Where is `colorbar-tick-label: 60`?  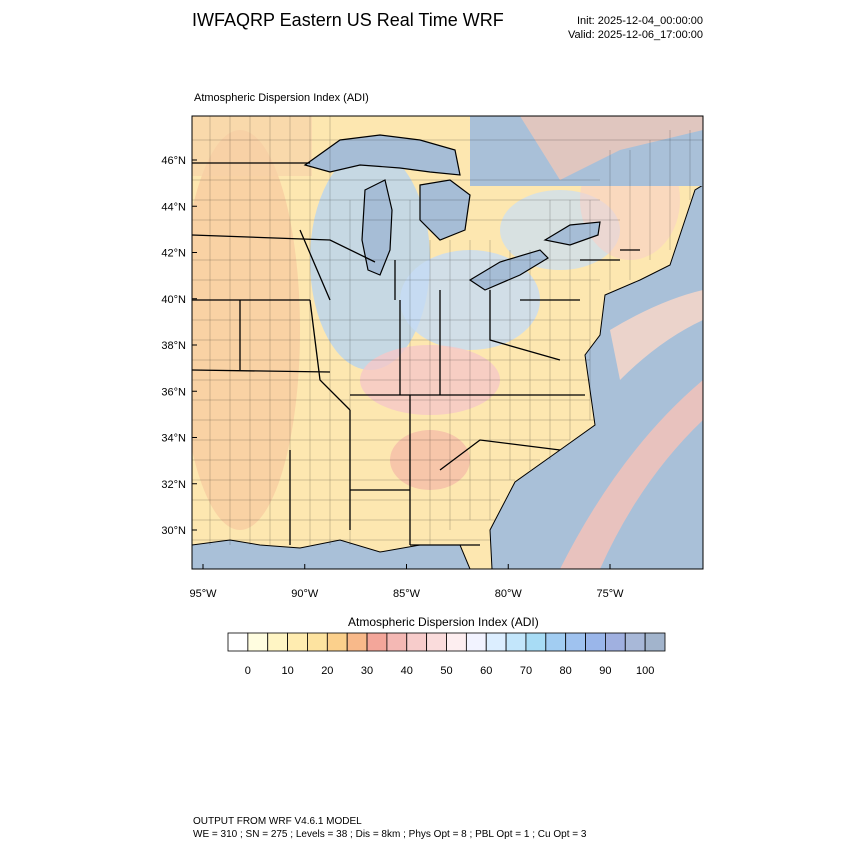 colorbar-tick-label: 60 is located at coordinates (486, 671).